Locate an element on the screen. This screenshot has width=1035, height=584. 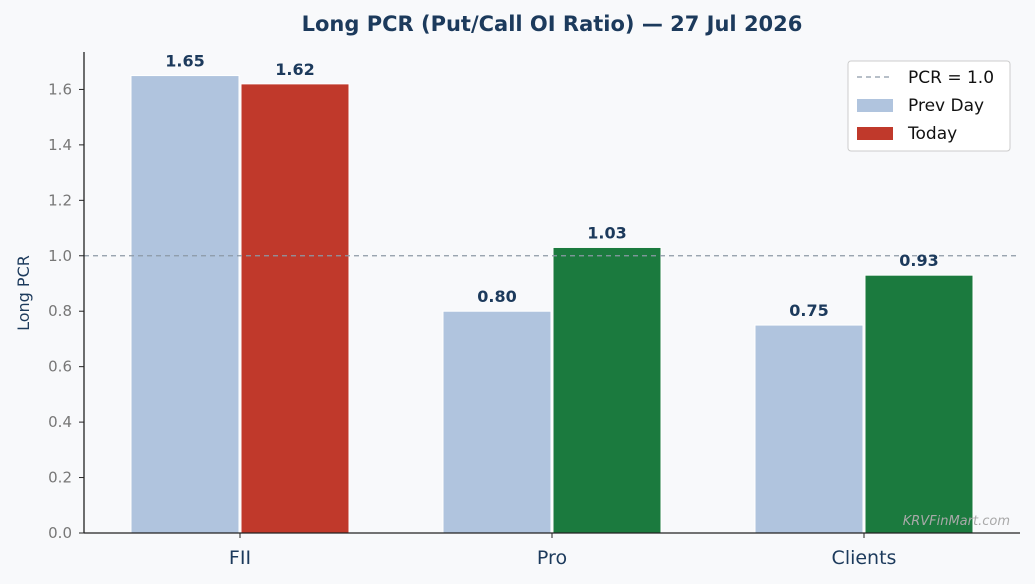
y-tick-label: 1.4 is located at coordinates (60, 145).